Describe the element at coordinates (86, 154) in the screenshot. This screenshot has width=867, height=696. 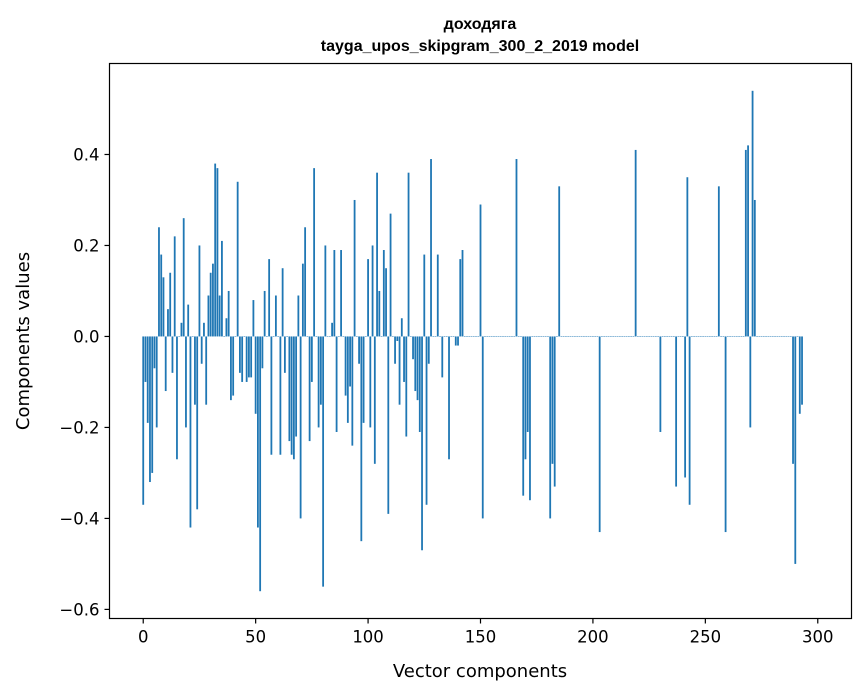
I see `y-tick-label: 0.4` at that location.